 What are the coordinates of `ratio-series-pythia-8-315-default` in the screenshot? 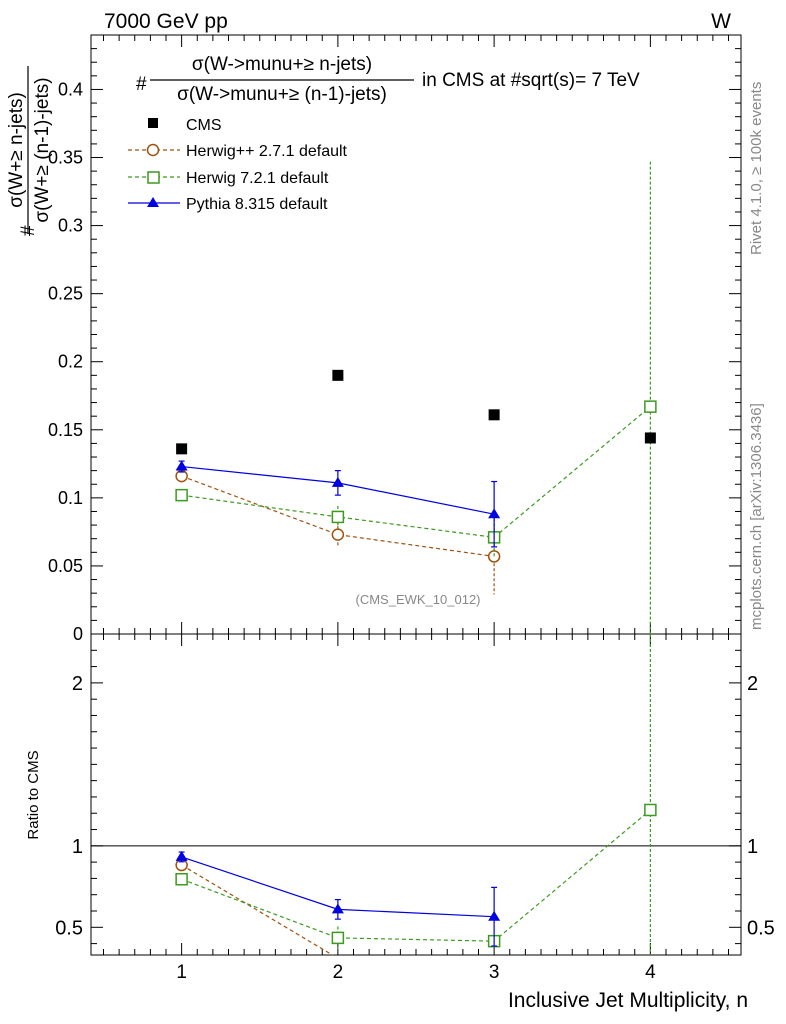 It's located at (338, 898).